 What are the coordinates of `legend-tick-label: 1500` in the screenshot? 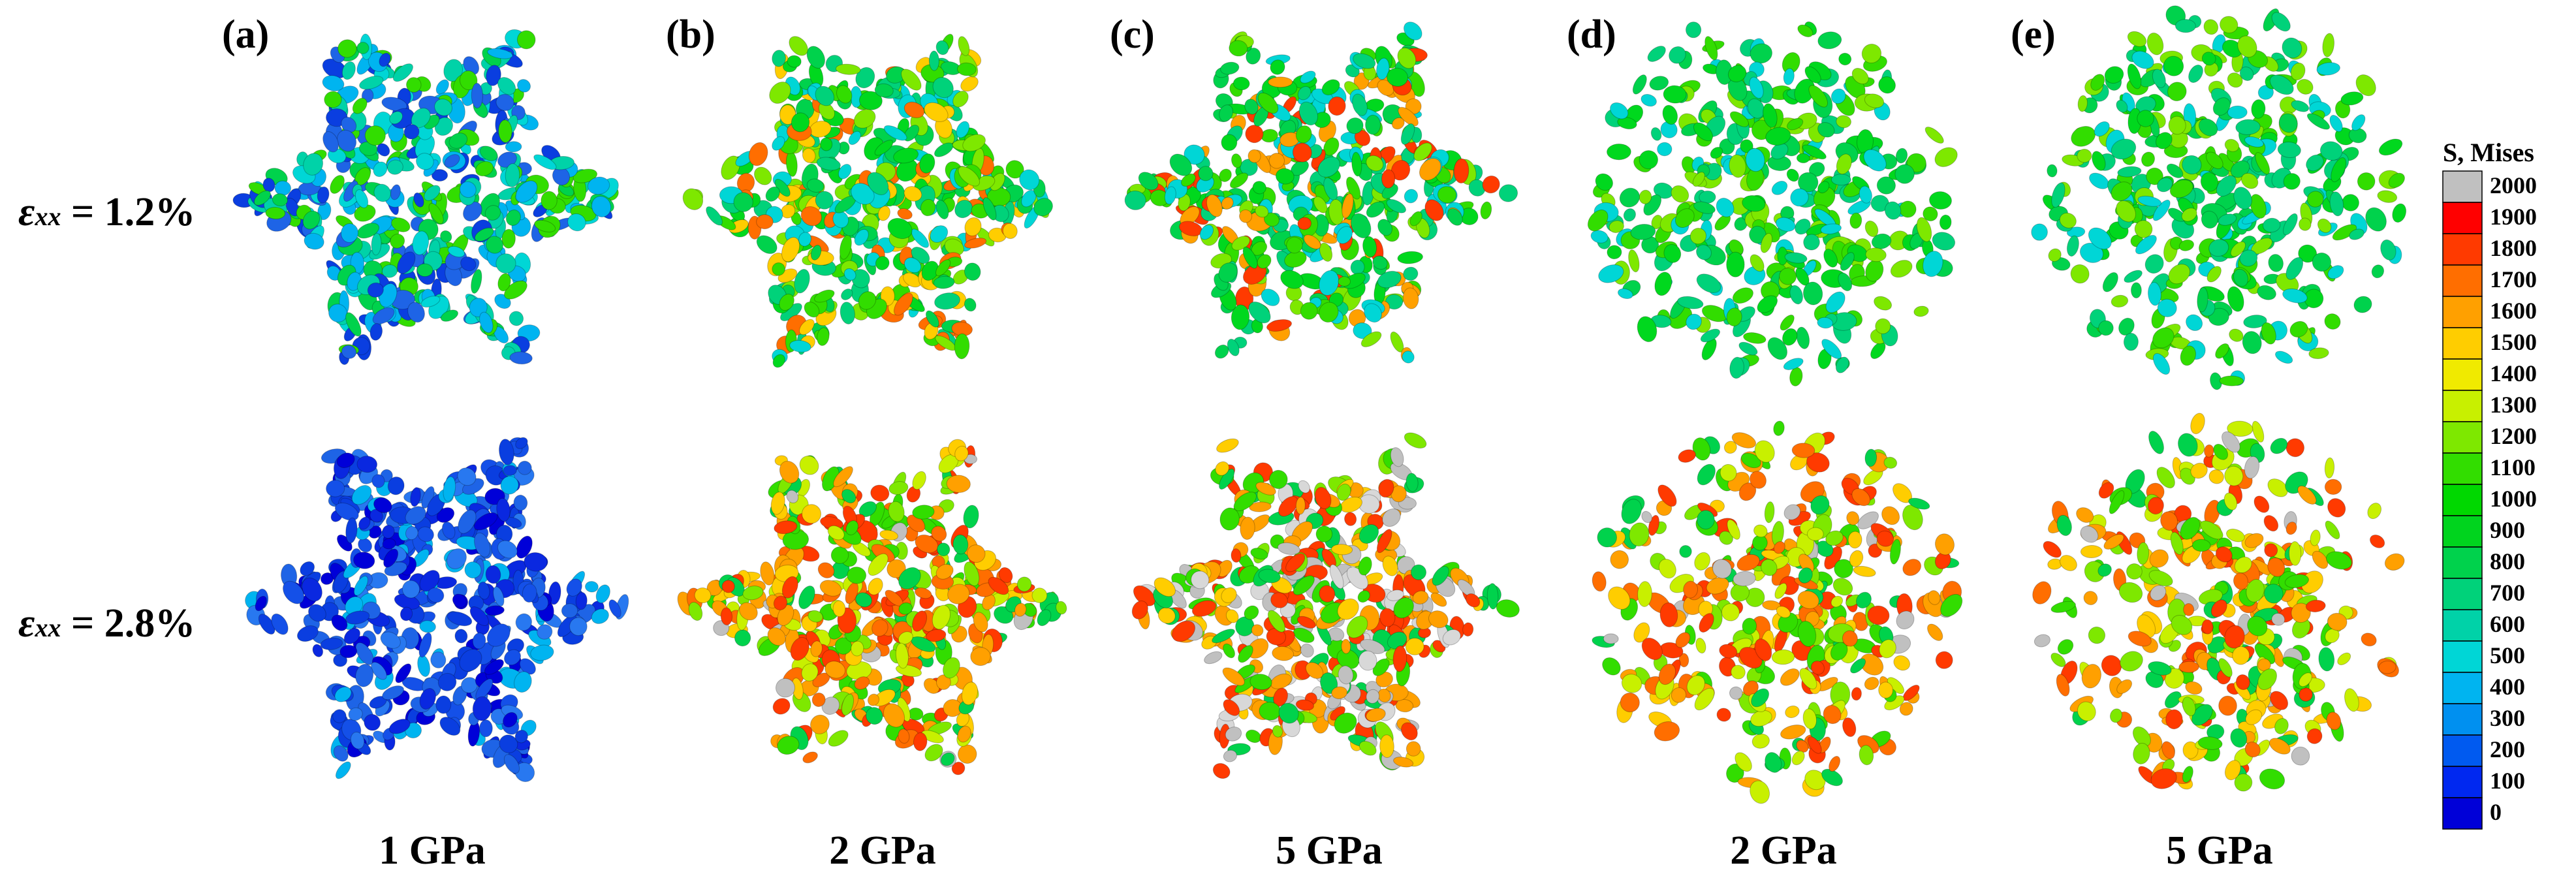 It's located at (2513, 342).